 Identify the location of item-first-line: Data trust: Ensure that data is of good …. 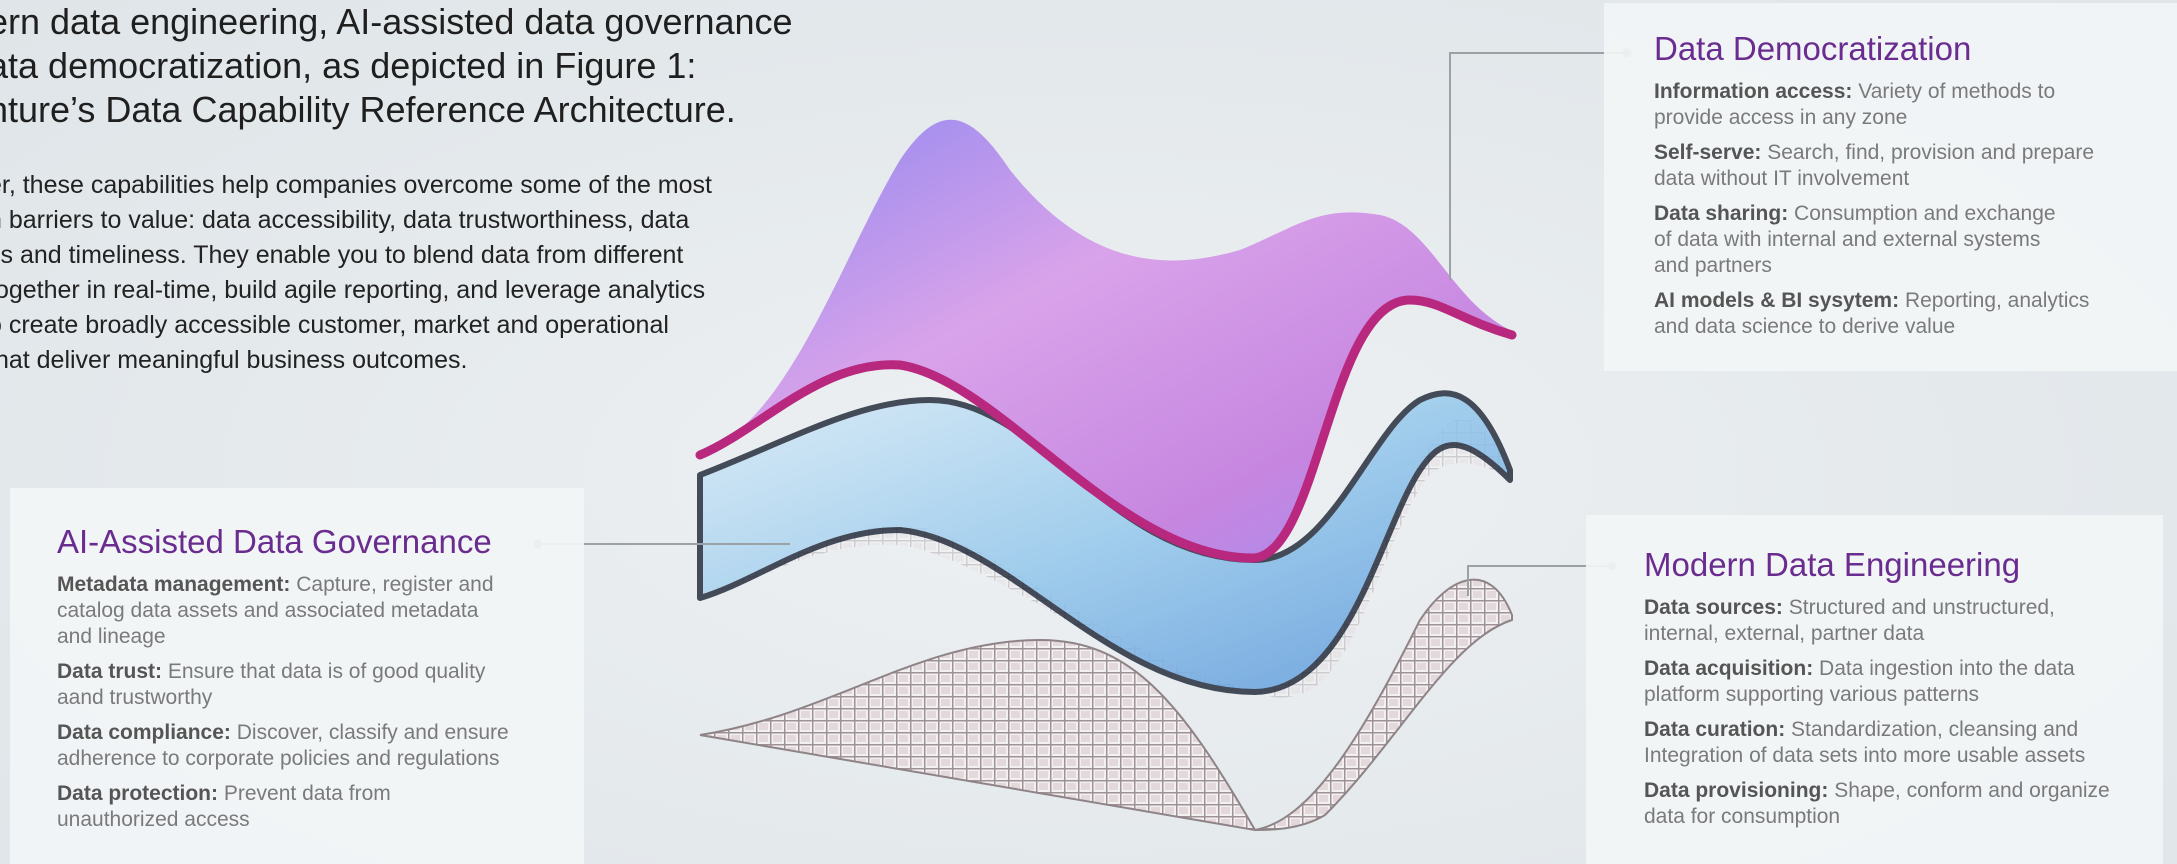
(320, 672).